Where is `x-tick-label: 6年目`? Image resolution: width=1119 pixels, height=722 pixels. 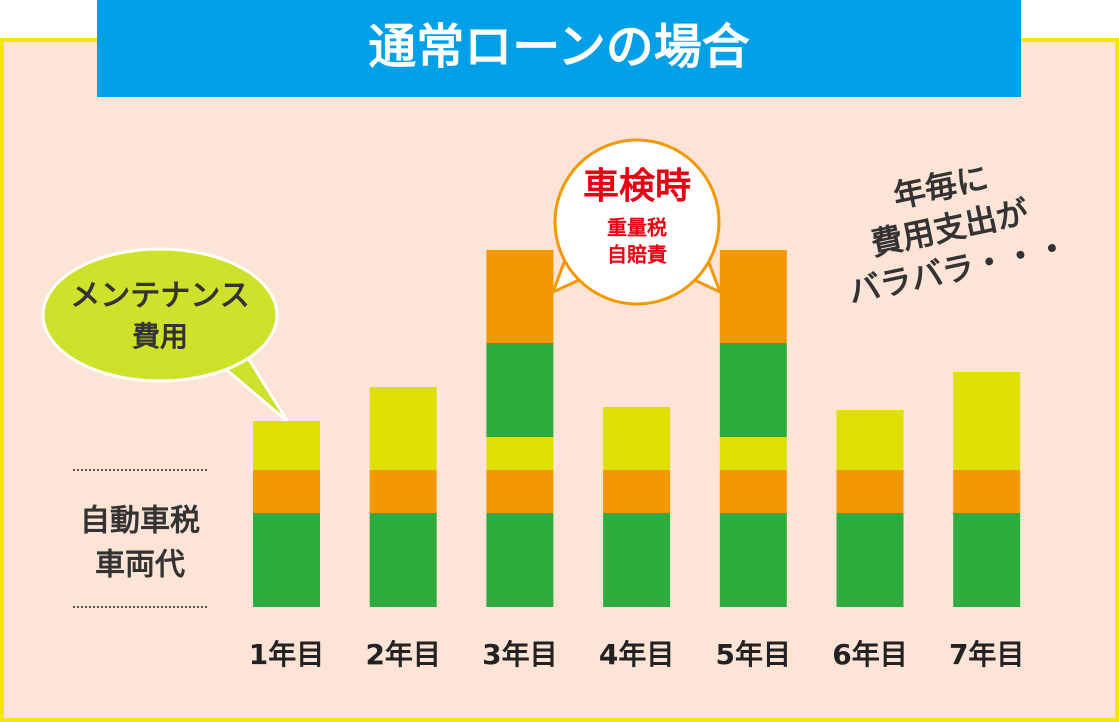 x-tick-label: 6年目 is located at coordinates (869, 654).